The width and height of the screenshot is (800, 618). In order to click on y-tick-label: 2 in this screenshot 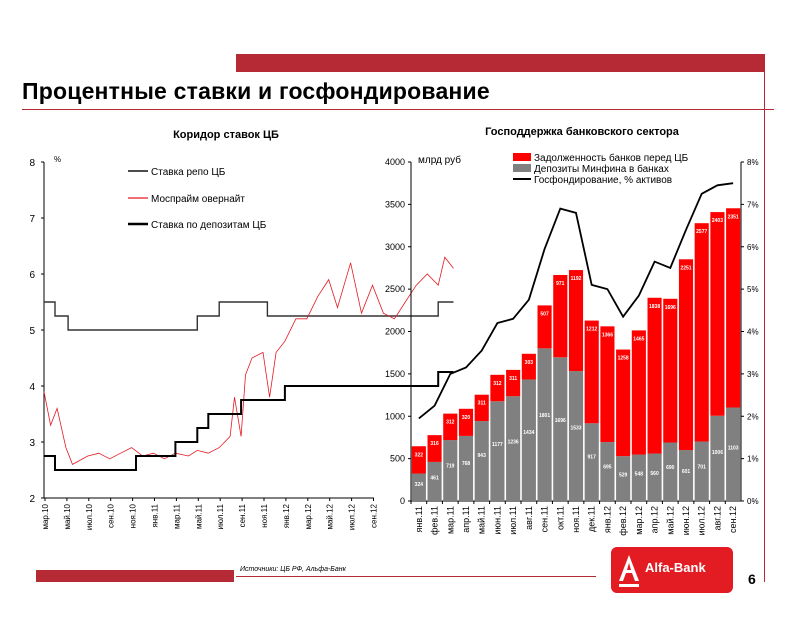, I will do `click(32, 499)`.